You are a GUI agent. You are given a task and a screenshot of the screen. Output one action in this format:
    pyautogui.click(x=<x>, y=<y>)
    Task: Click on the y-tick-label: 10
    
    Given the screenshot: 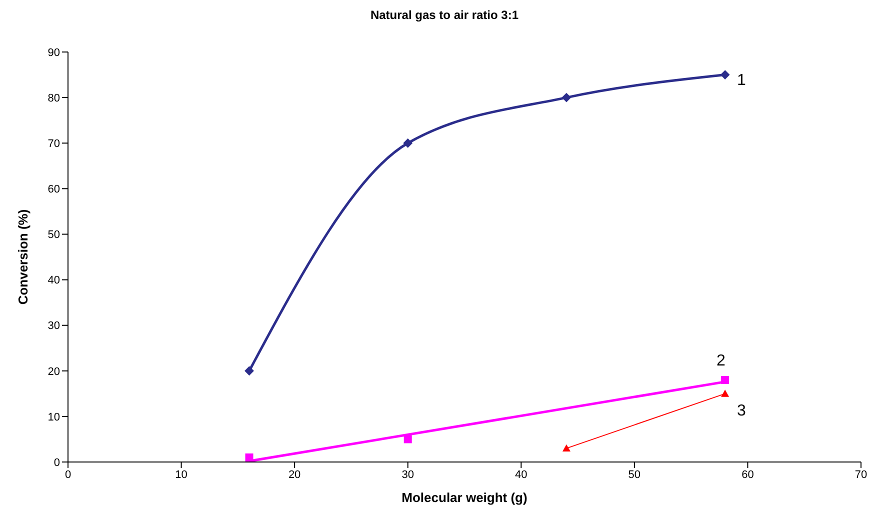 What is the action you would take?
    pyautogui.click(x=54, y=417)
    